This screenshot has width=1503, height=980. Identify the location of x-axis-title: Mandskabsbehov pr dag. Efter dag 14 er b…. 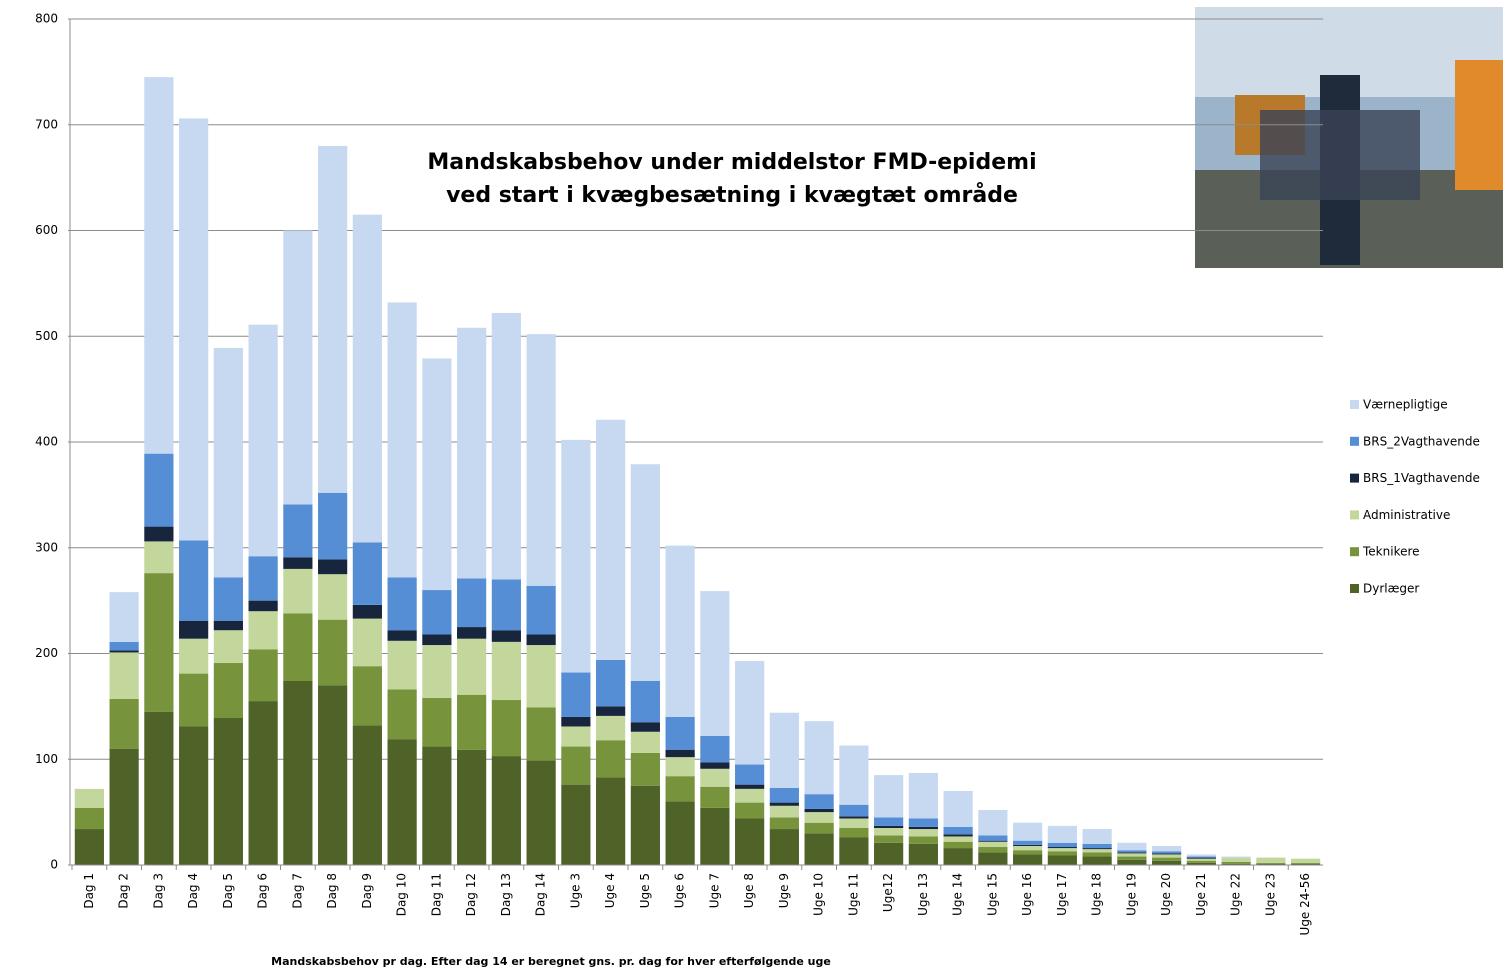
(551, 961).